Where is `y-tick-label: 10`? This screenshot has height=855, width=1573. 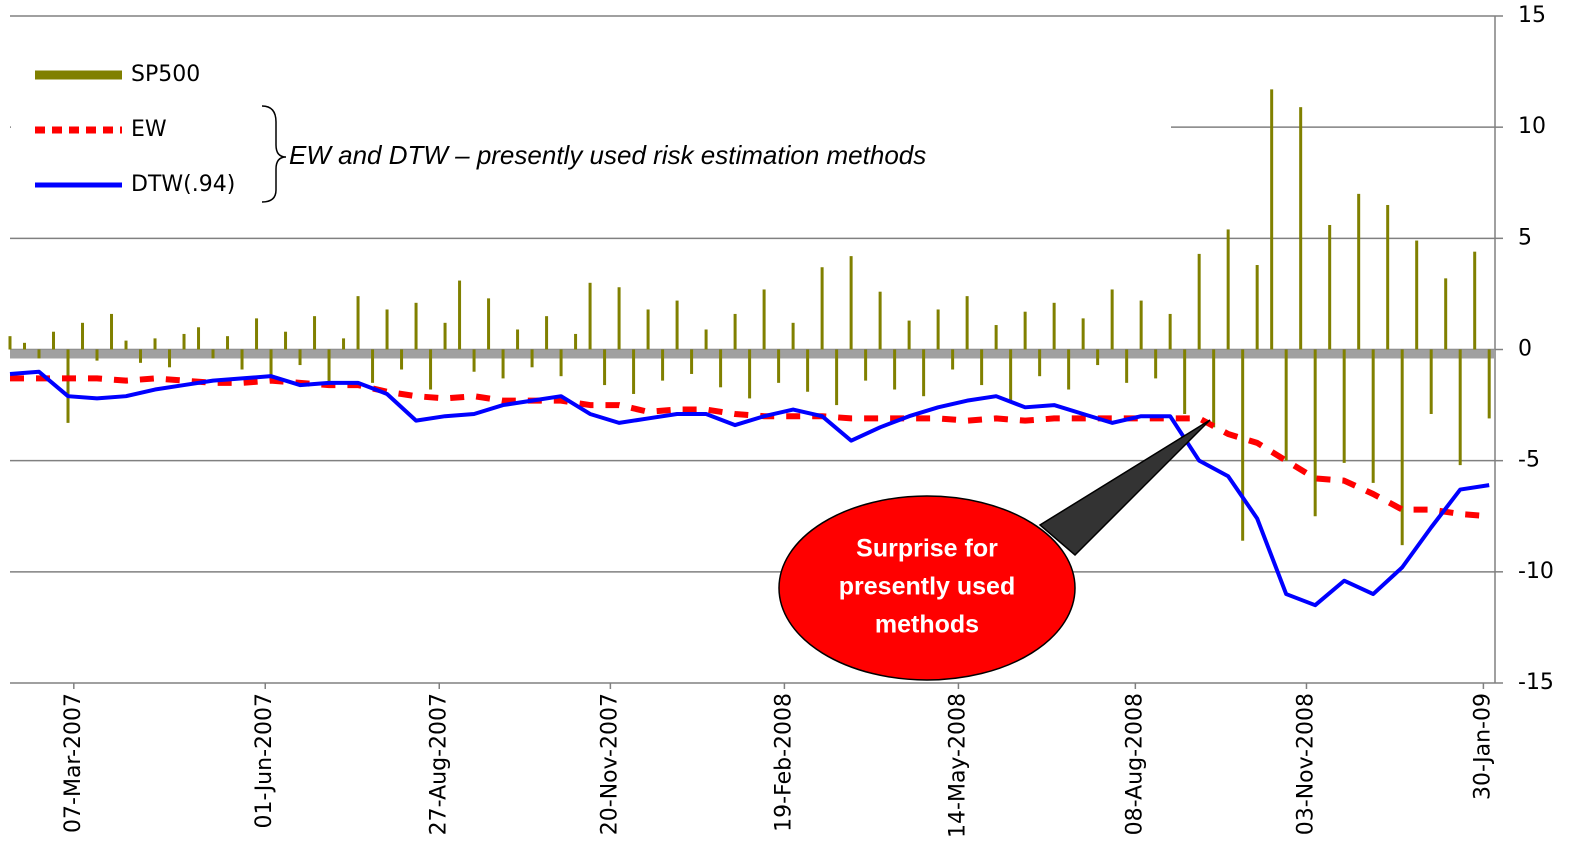
y-tick-label: 10 is located at coordinates (1532, 126).